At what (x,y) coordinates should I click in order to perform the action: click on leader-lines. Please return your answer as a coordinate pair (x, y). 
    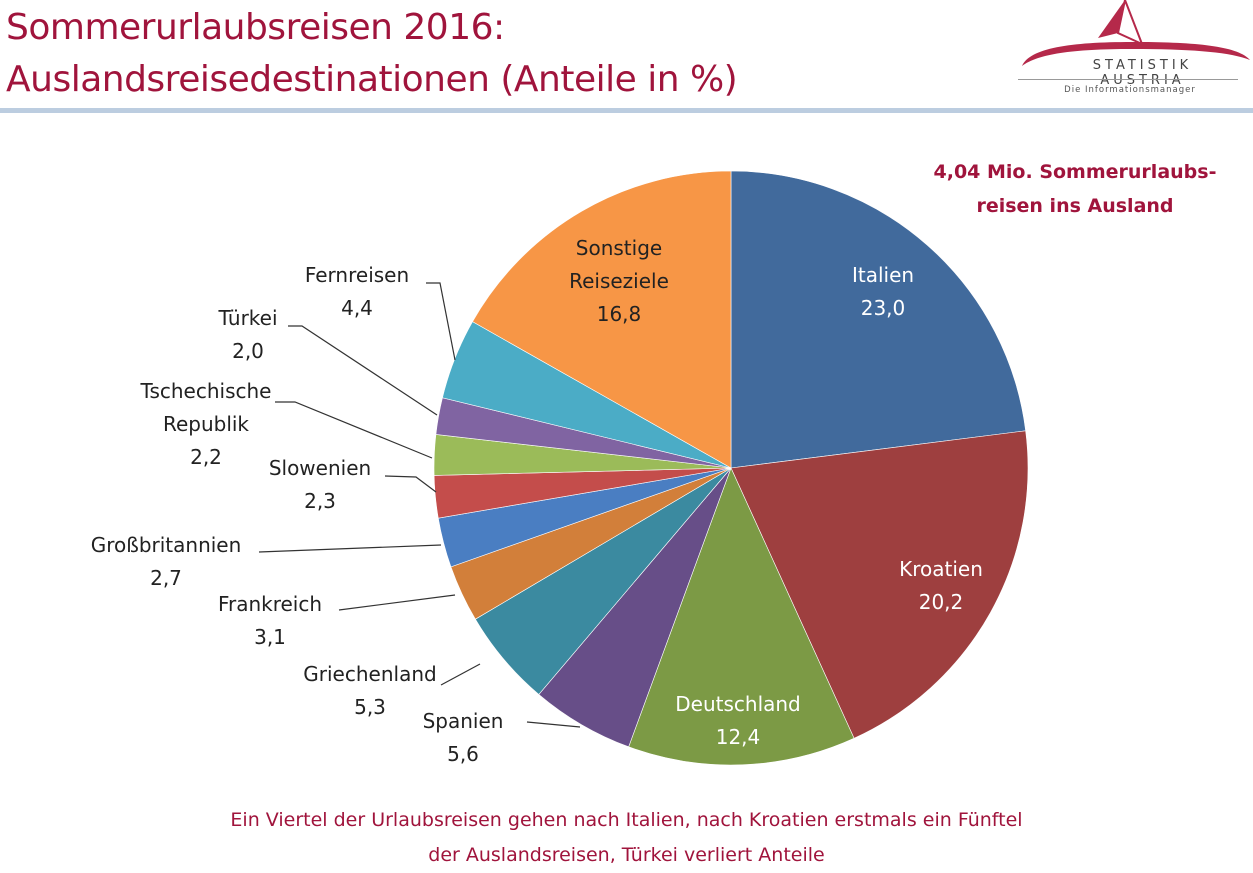
    Looking at the image, I should click on (419, 505).